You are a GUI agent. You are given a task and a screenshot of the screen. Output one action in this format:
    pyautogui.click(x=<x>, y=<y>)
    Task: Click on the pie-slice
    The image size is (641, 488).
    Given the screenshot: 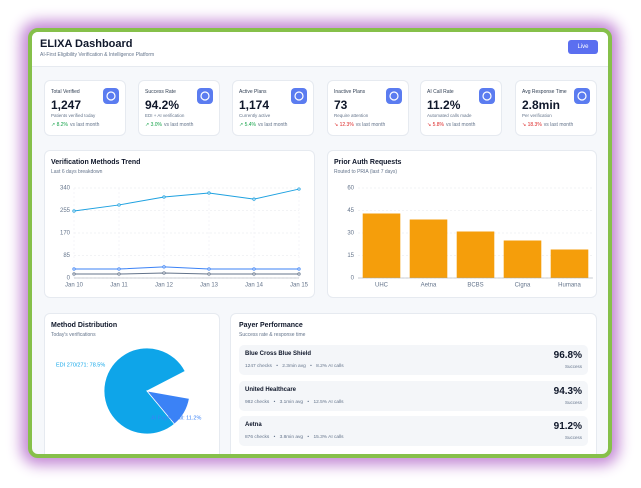 What is the action you would take?
    pyautogui.click(x=167, y=407)
    